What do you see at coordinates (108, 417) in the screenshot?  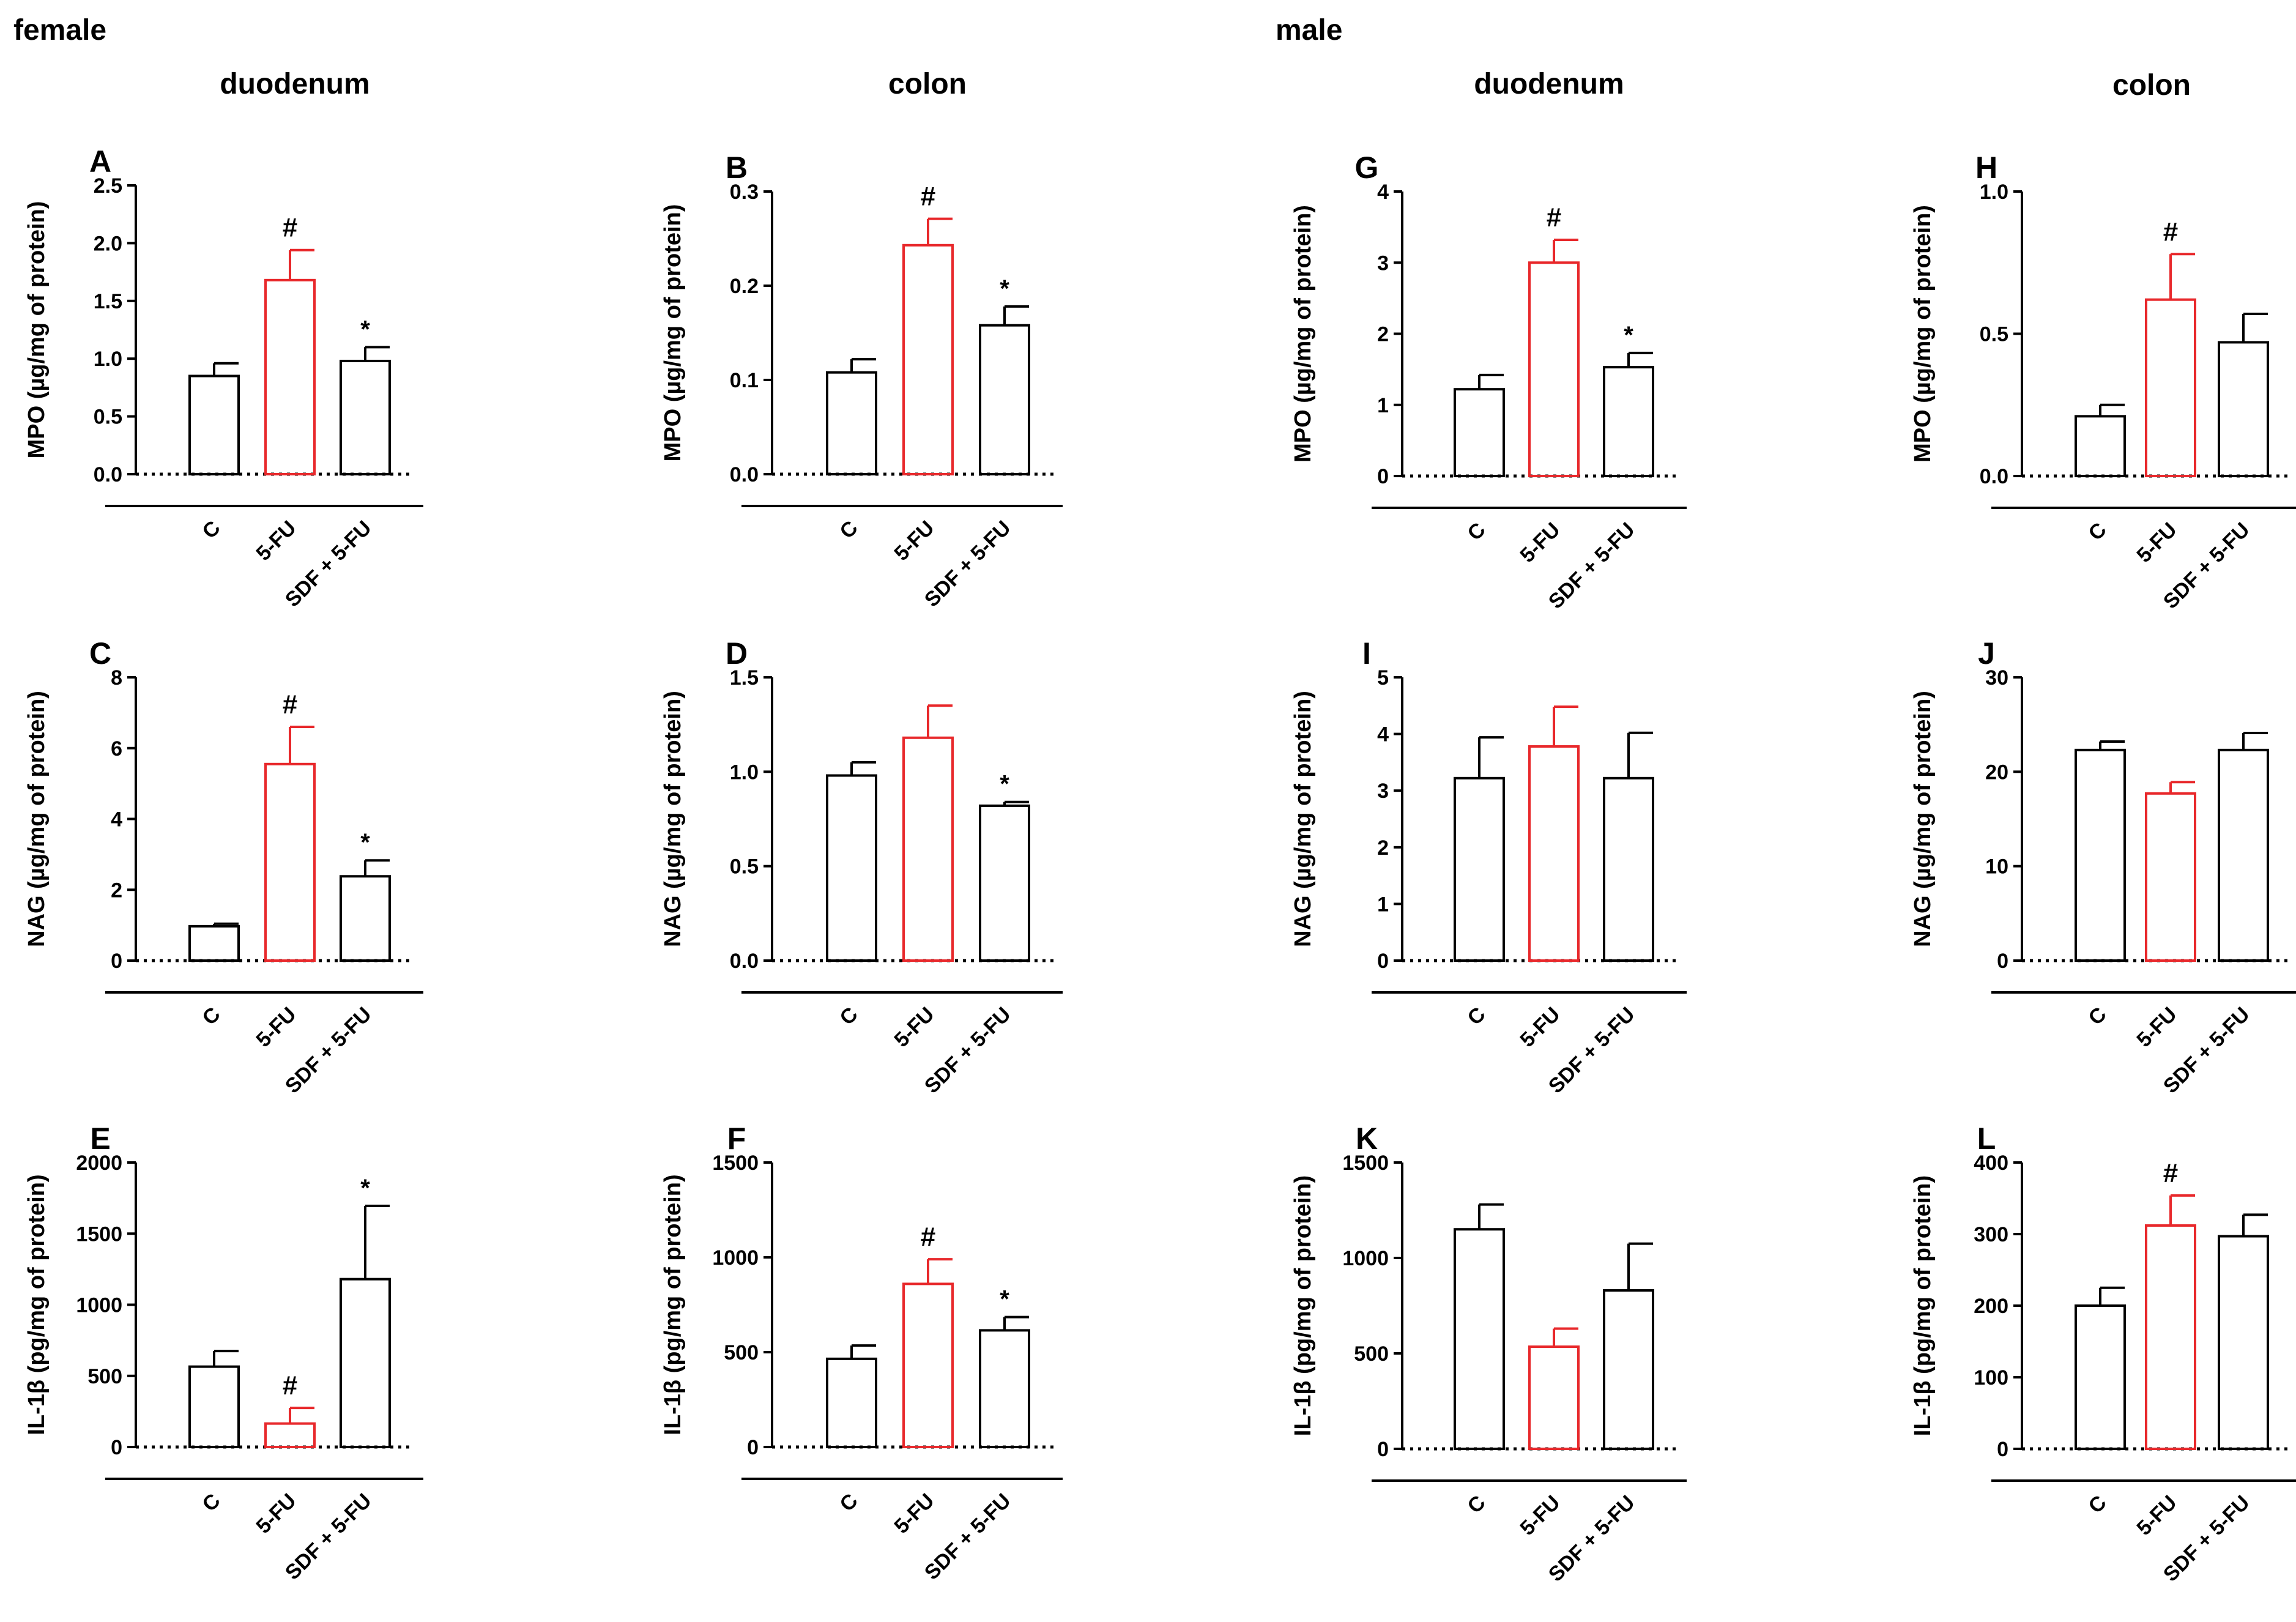 I see `y-tick-label-a: 0.5` at bounding box center [108, 417].